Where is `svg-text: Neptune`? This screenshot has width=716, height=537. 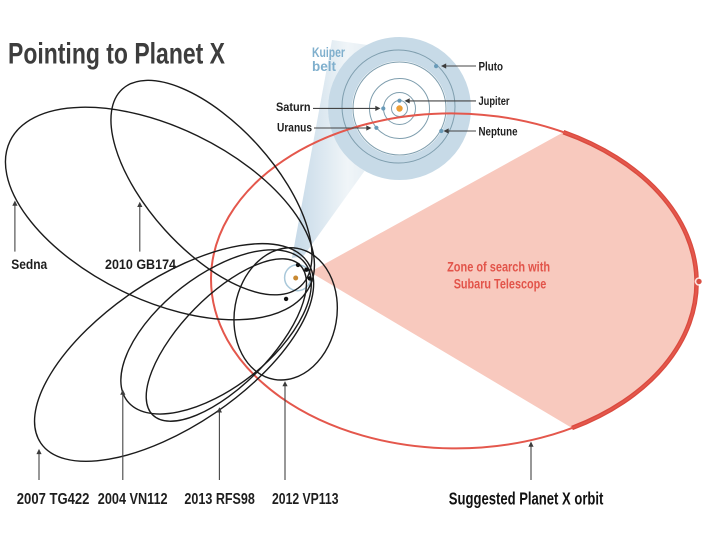 svg-text: Neptune is located at coordinates (498, 133).